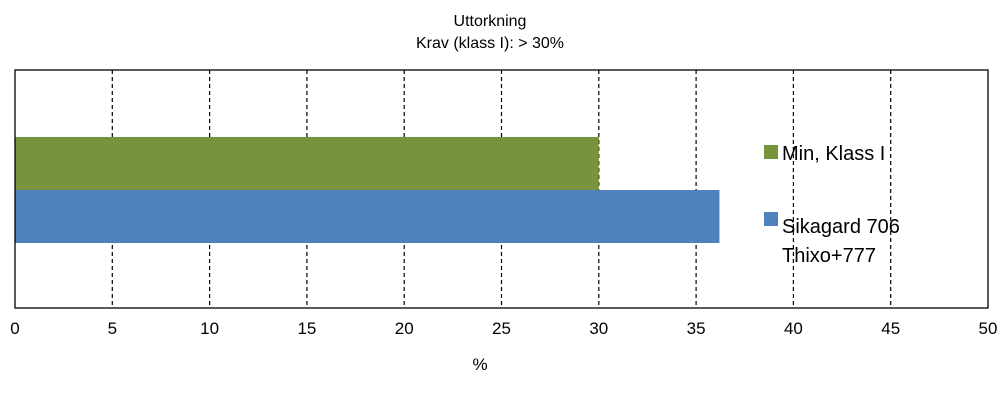 This screenshot has height=397, width=1005. I want to click on x-tick-label: 35, so click(696, 328).